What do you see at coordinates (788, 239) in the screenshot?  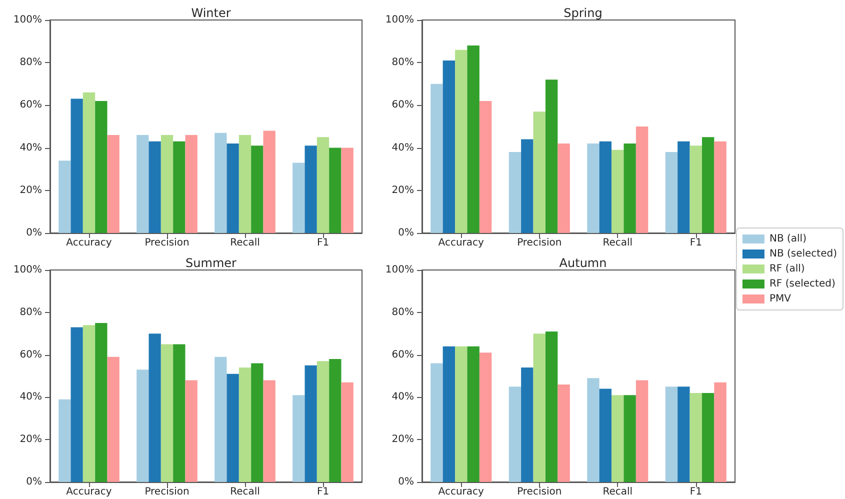 I see `legend-label: NB (all)` at bounding box center [788, 239].